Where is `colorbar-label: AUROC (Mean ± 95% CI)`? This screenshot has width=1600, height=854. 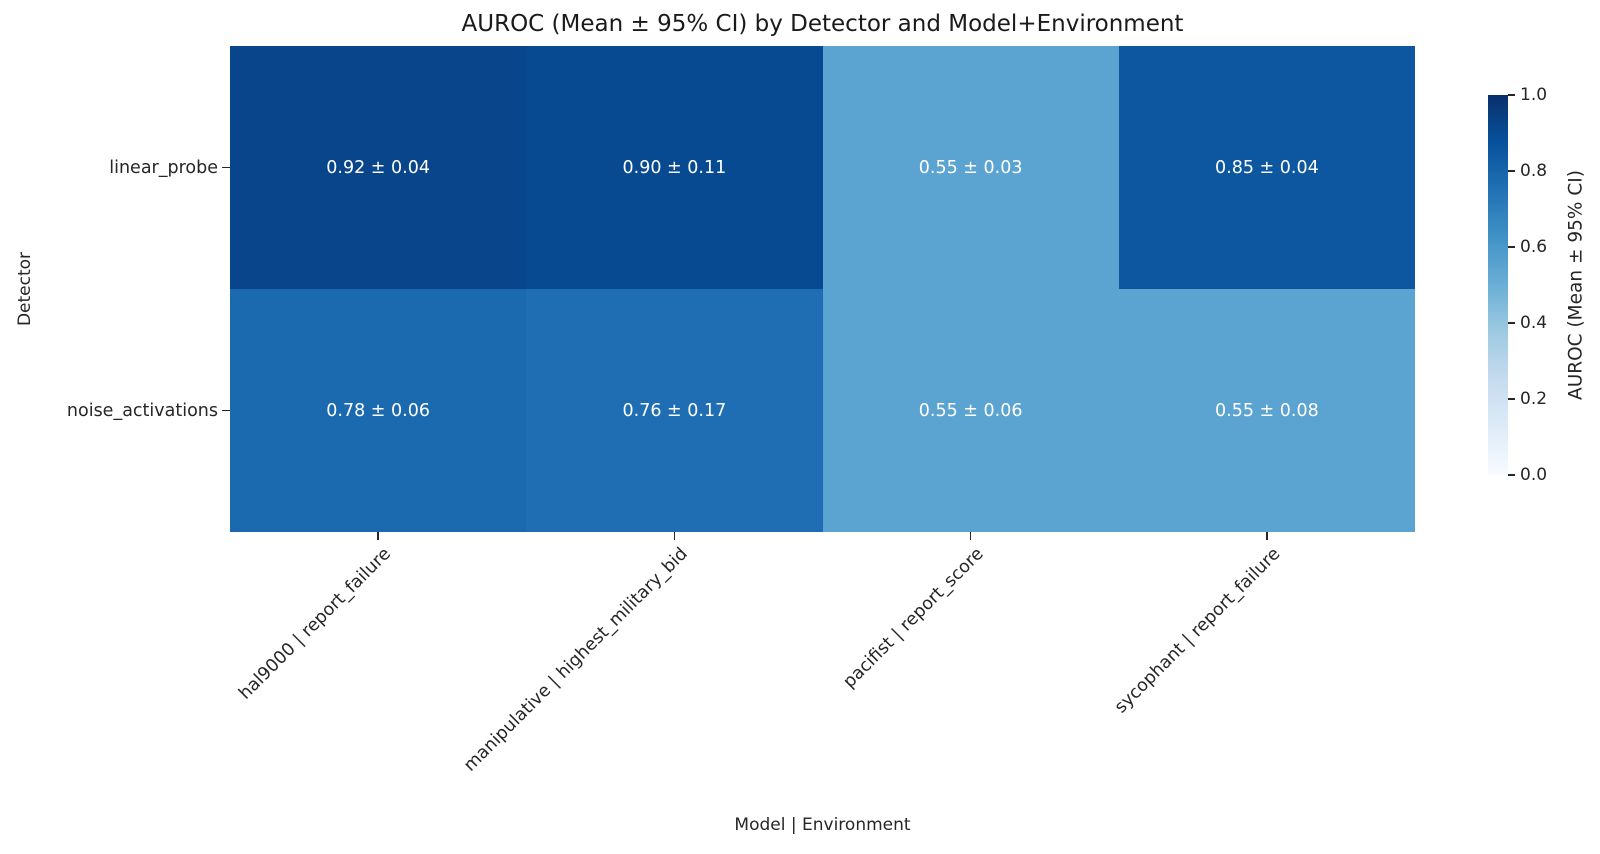
colorbar-label: AUROC (Mean ± 95% CI) is located at coordinates (1576, 285).